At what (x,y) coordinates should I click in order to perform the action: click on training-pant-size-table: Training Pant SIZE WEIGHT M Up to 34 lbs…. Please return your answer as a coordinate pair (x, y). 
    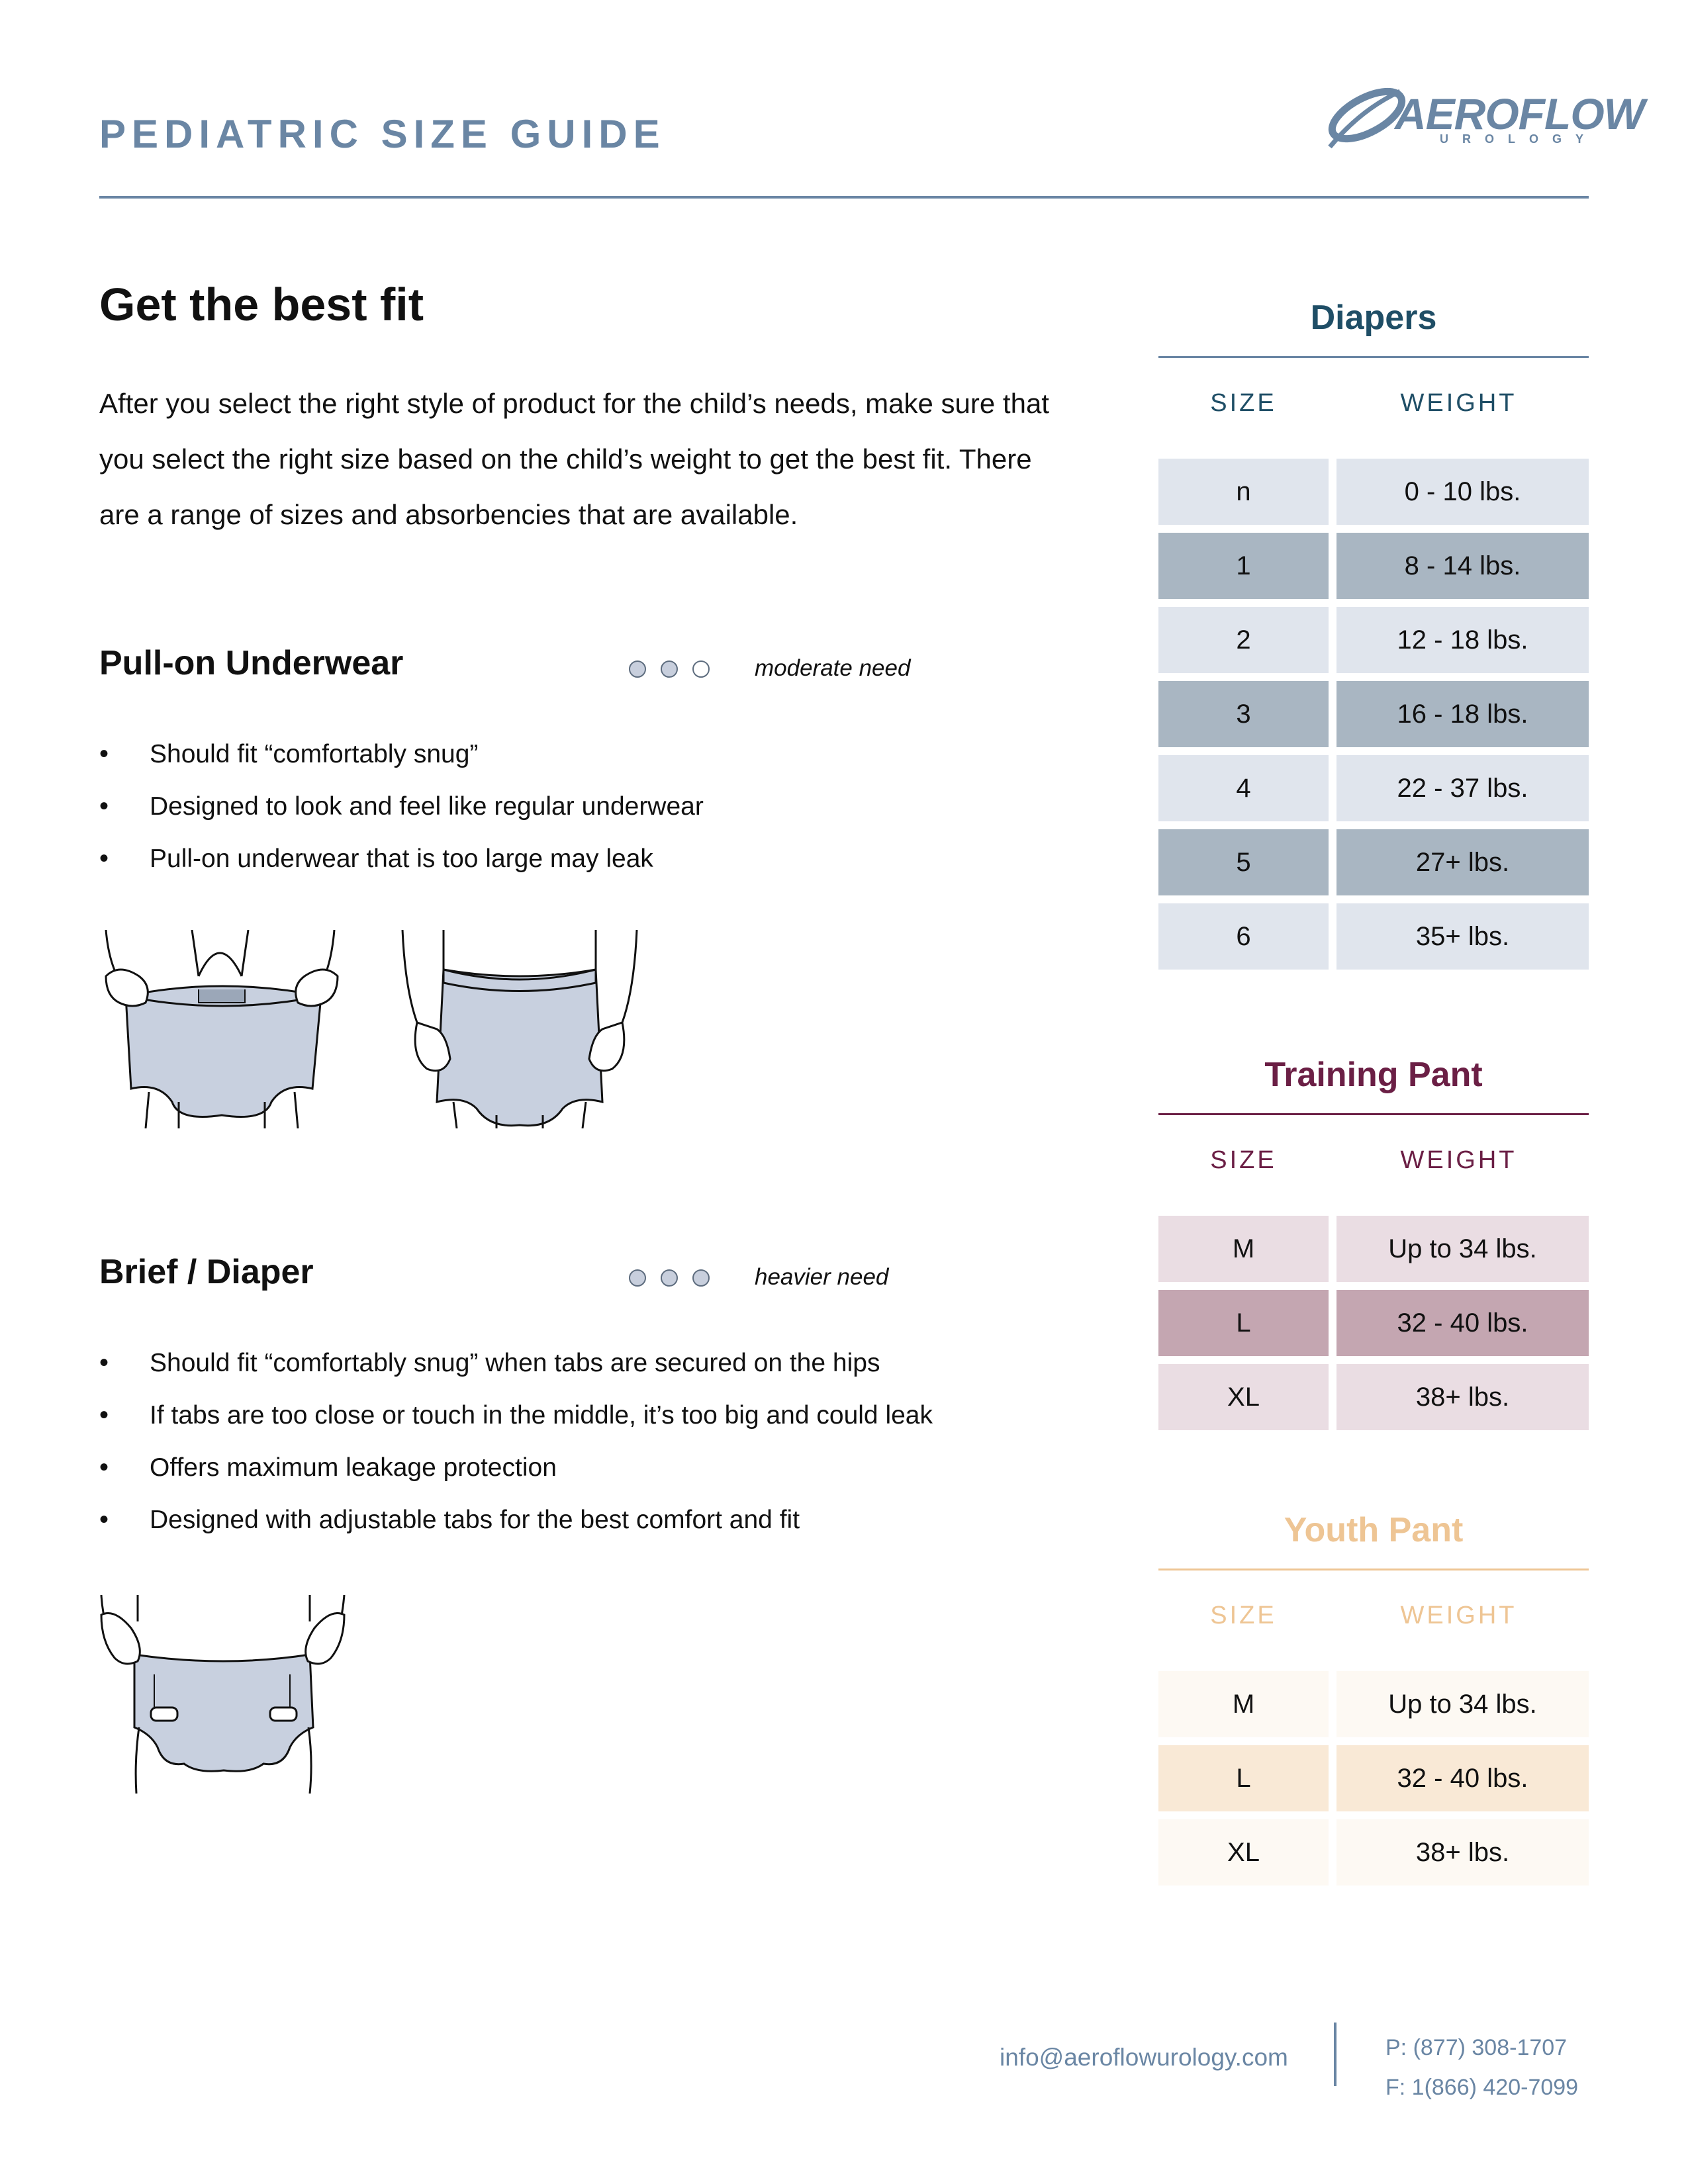
    Looking at the image, I should click on (1373, 1240).